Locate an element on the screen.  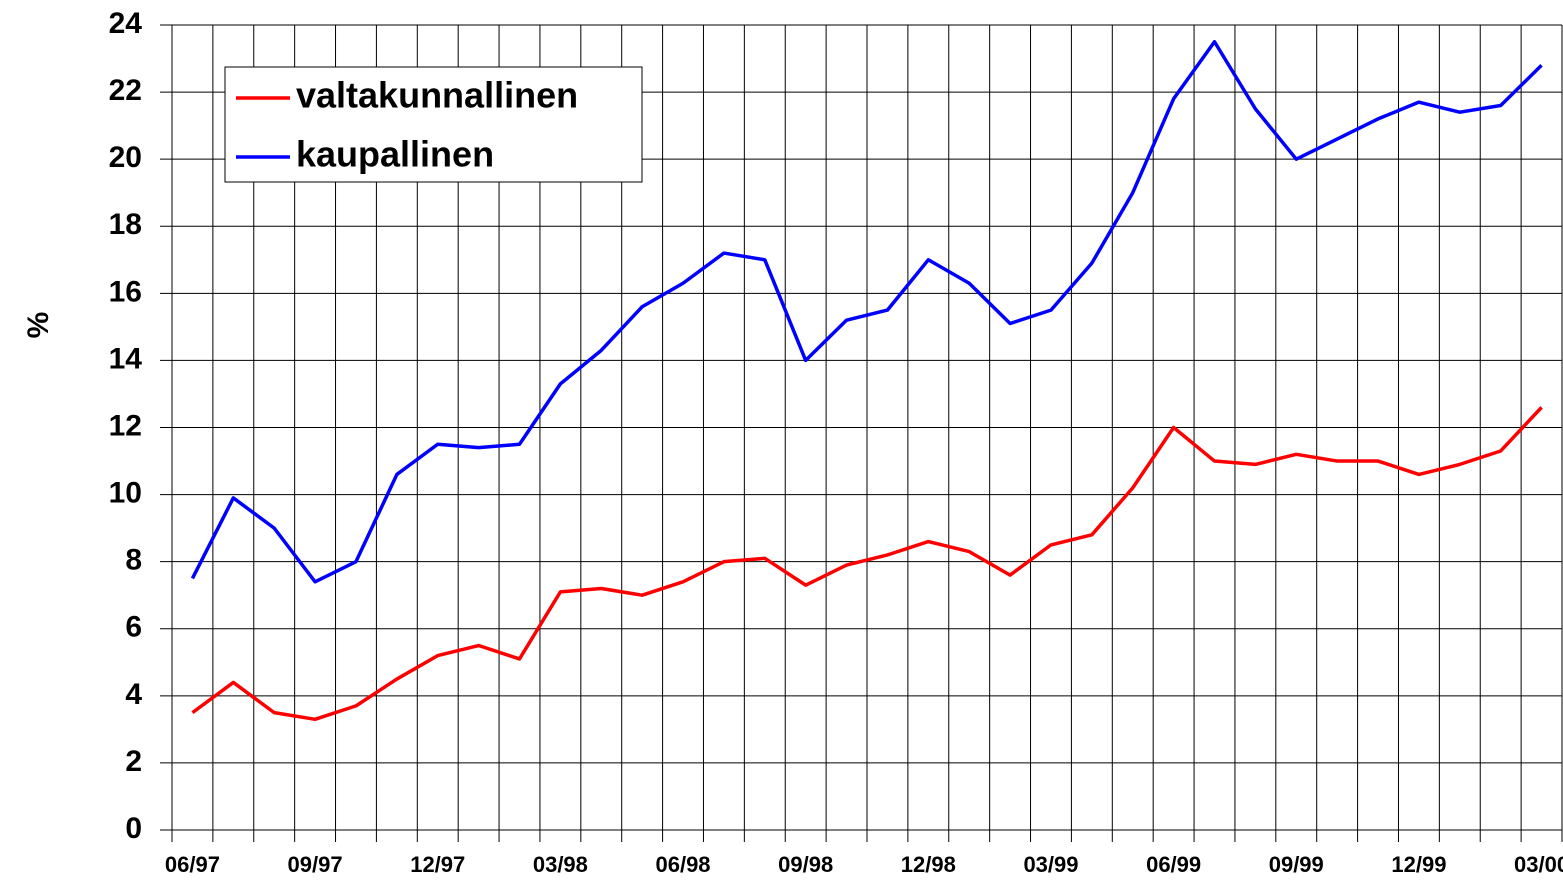
x-tick-label: 12/98 is located at coordinates (928, 864).